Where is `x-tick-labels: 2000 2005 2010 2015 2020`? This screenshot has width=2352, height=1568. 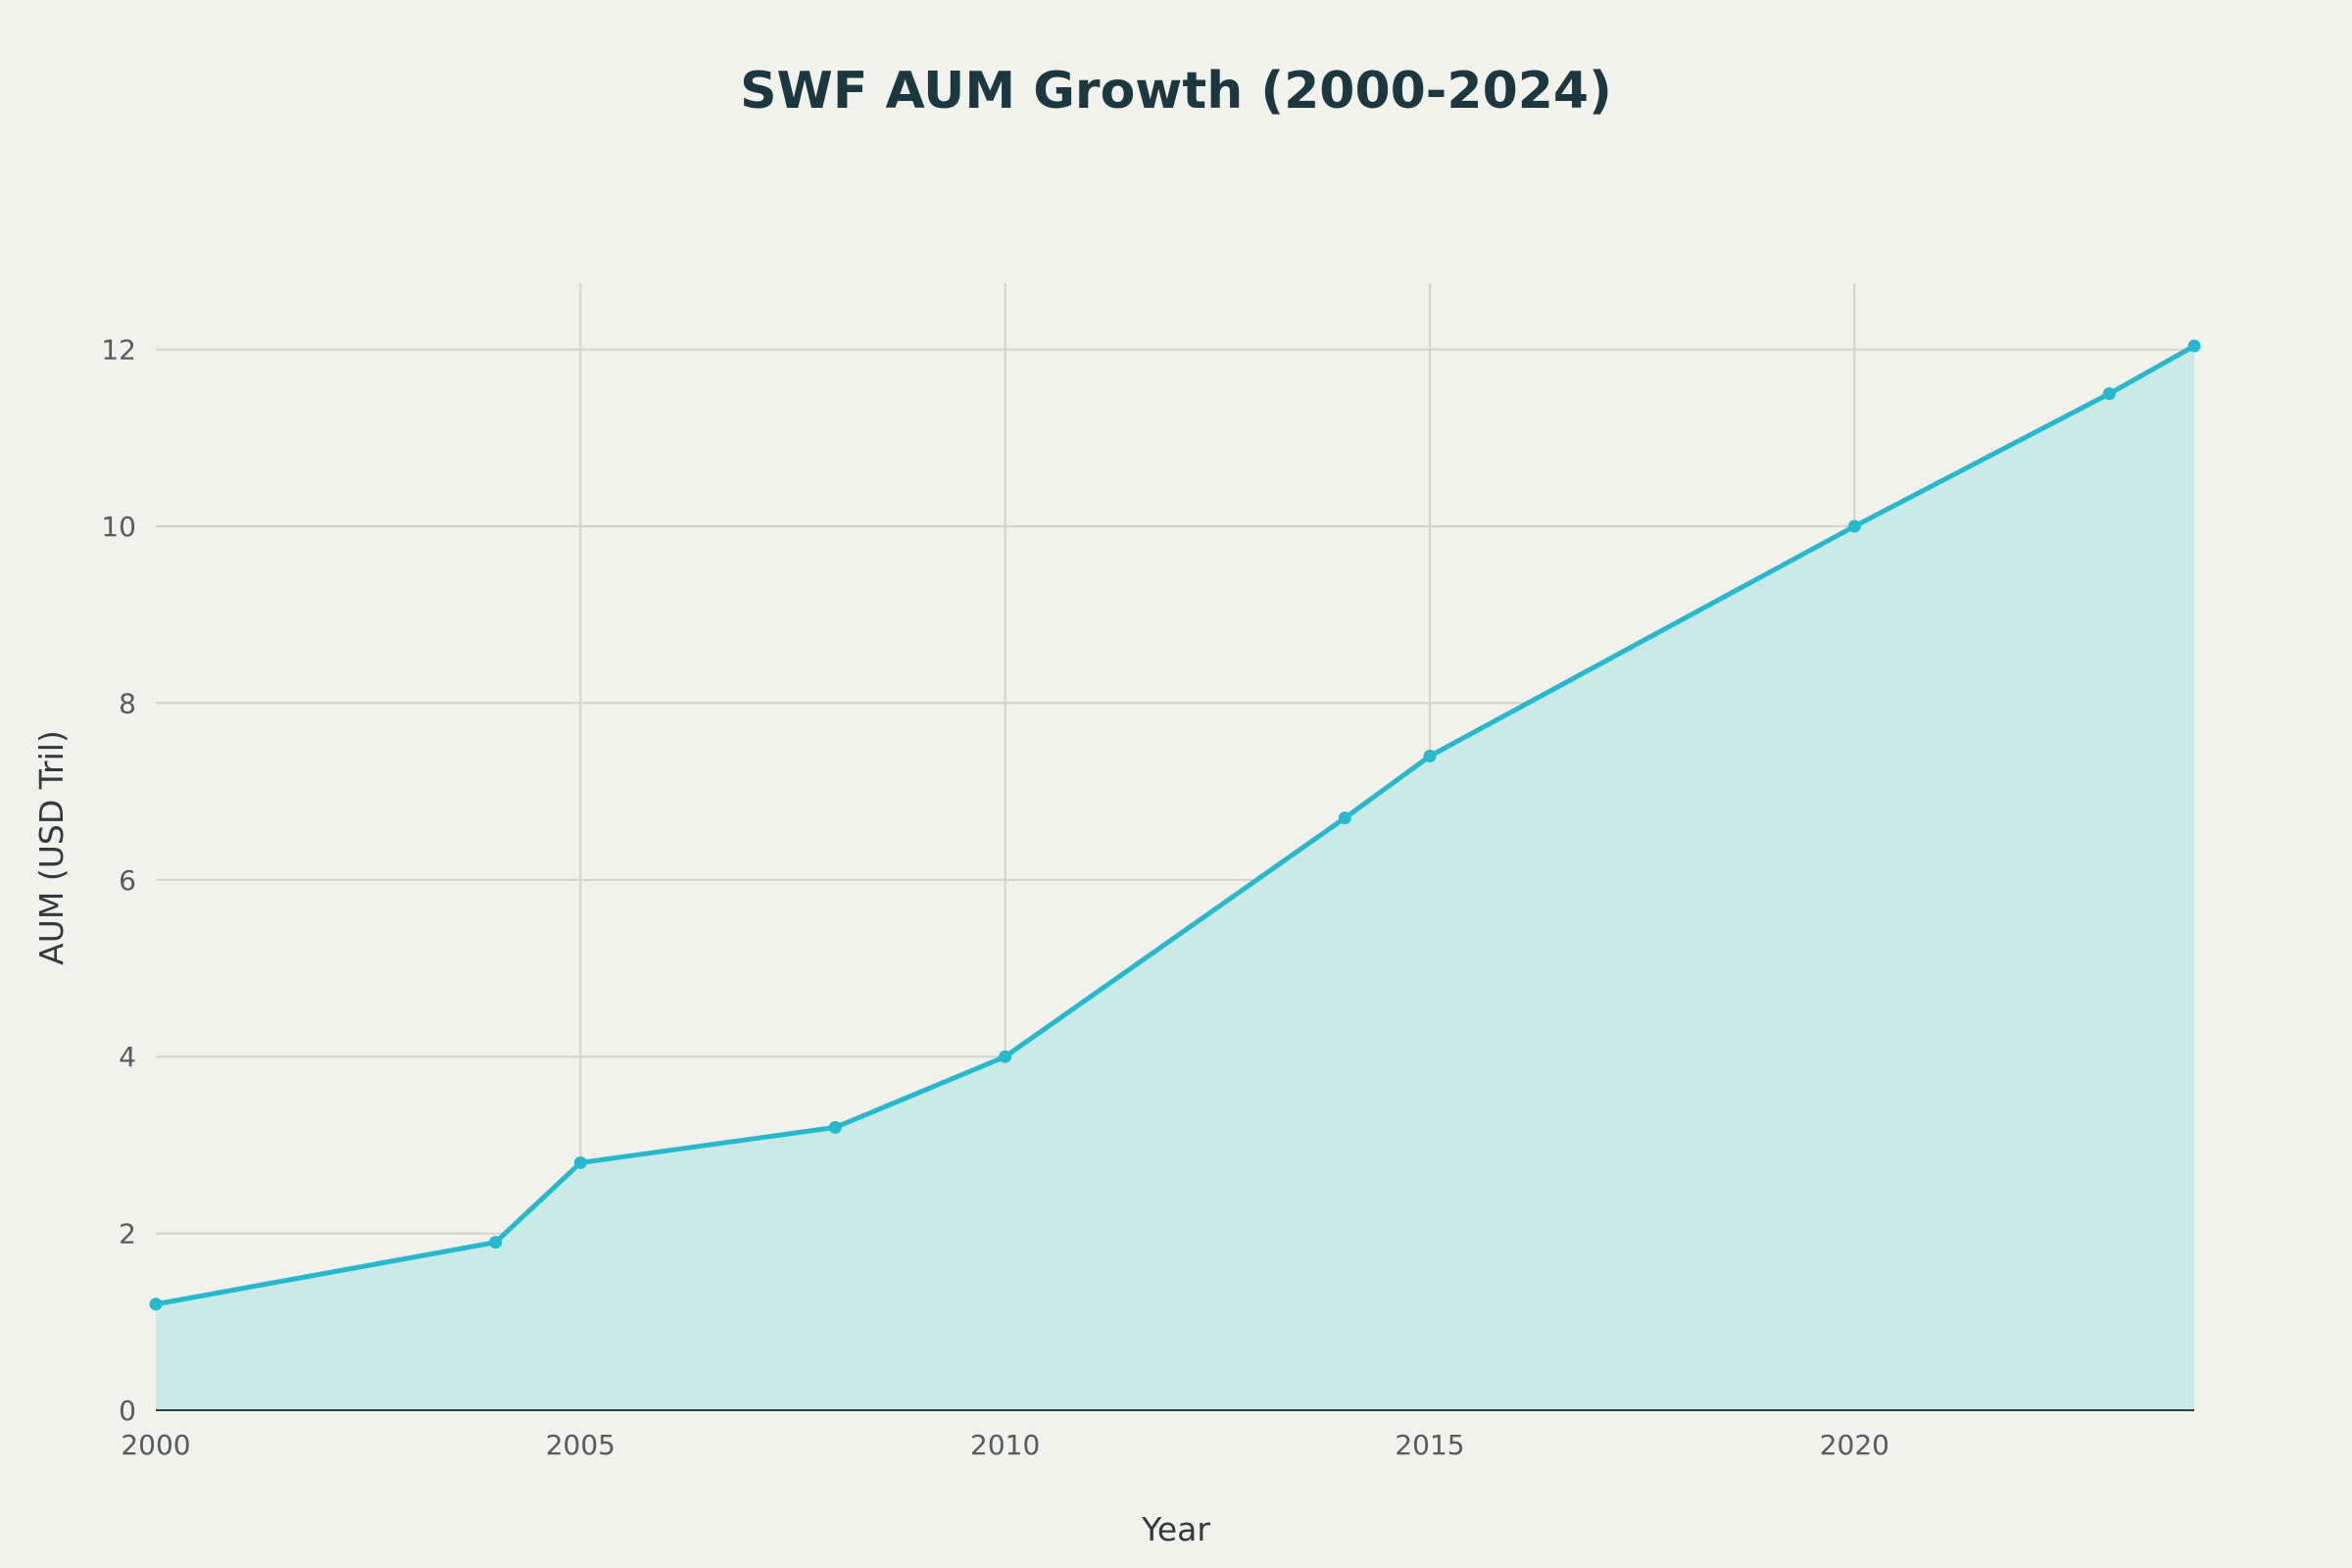 x-tick-labels: 2000 2005 2010 2015 2020 is located at coordinates (1005, 1445).